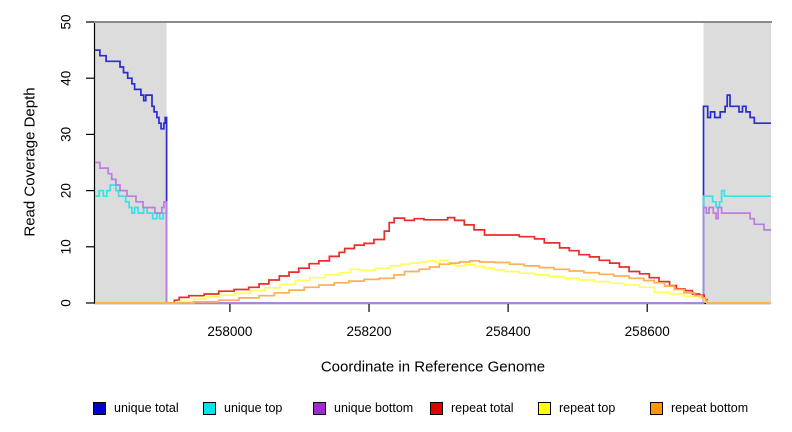 Image resolution: width=792 pixels, height=432 pixels. What do you see at coordinates (253, 408) in the screenshot?
I see `legend-label-unique-top: unique top` at bounding box center [253, 408].